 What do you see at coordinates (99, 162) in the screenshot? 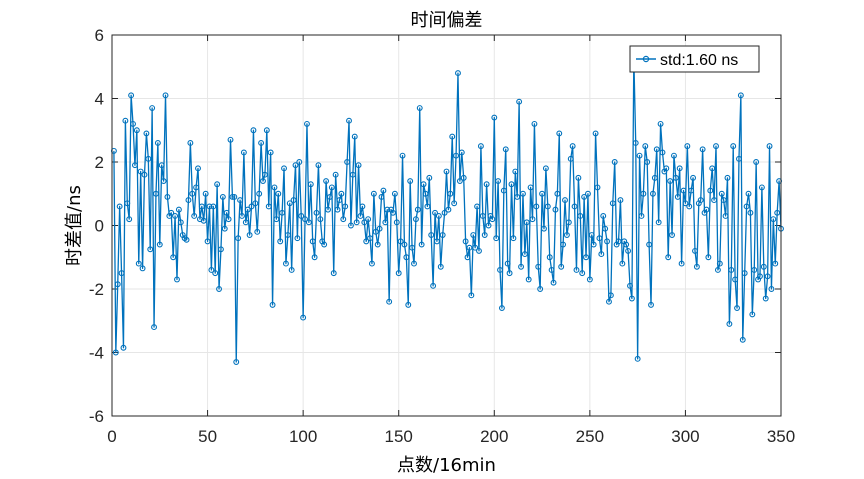
I see `y-tick-label: 2` at bounding box center [99, 162].